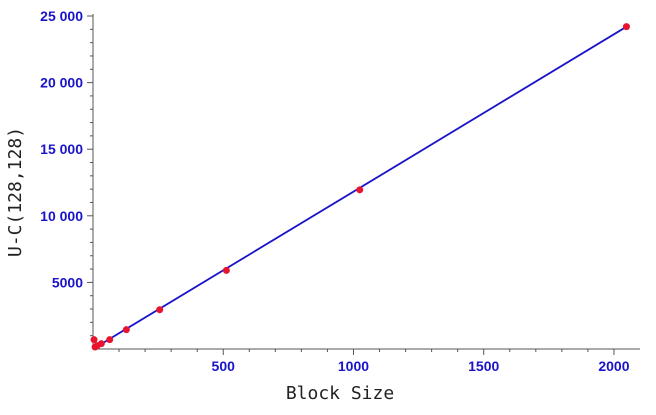 This screenshot has width=656, height=415. Describe the element at coordinates (483, 366) in the screenshot. I see `x-tick-label: 1500` at that location.